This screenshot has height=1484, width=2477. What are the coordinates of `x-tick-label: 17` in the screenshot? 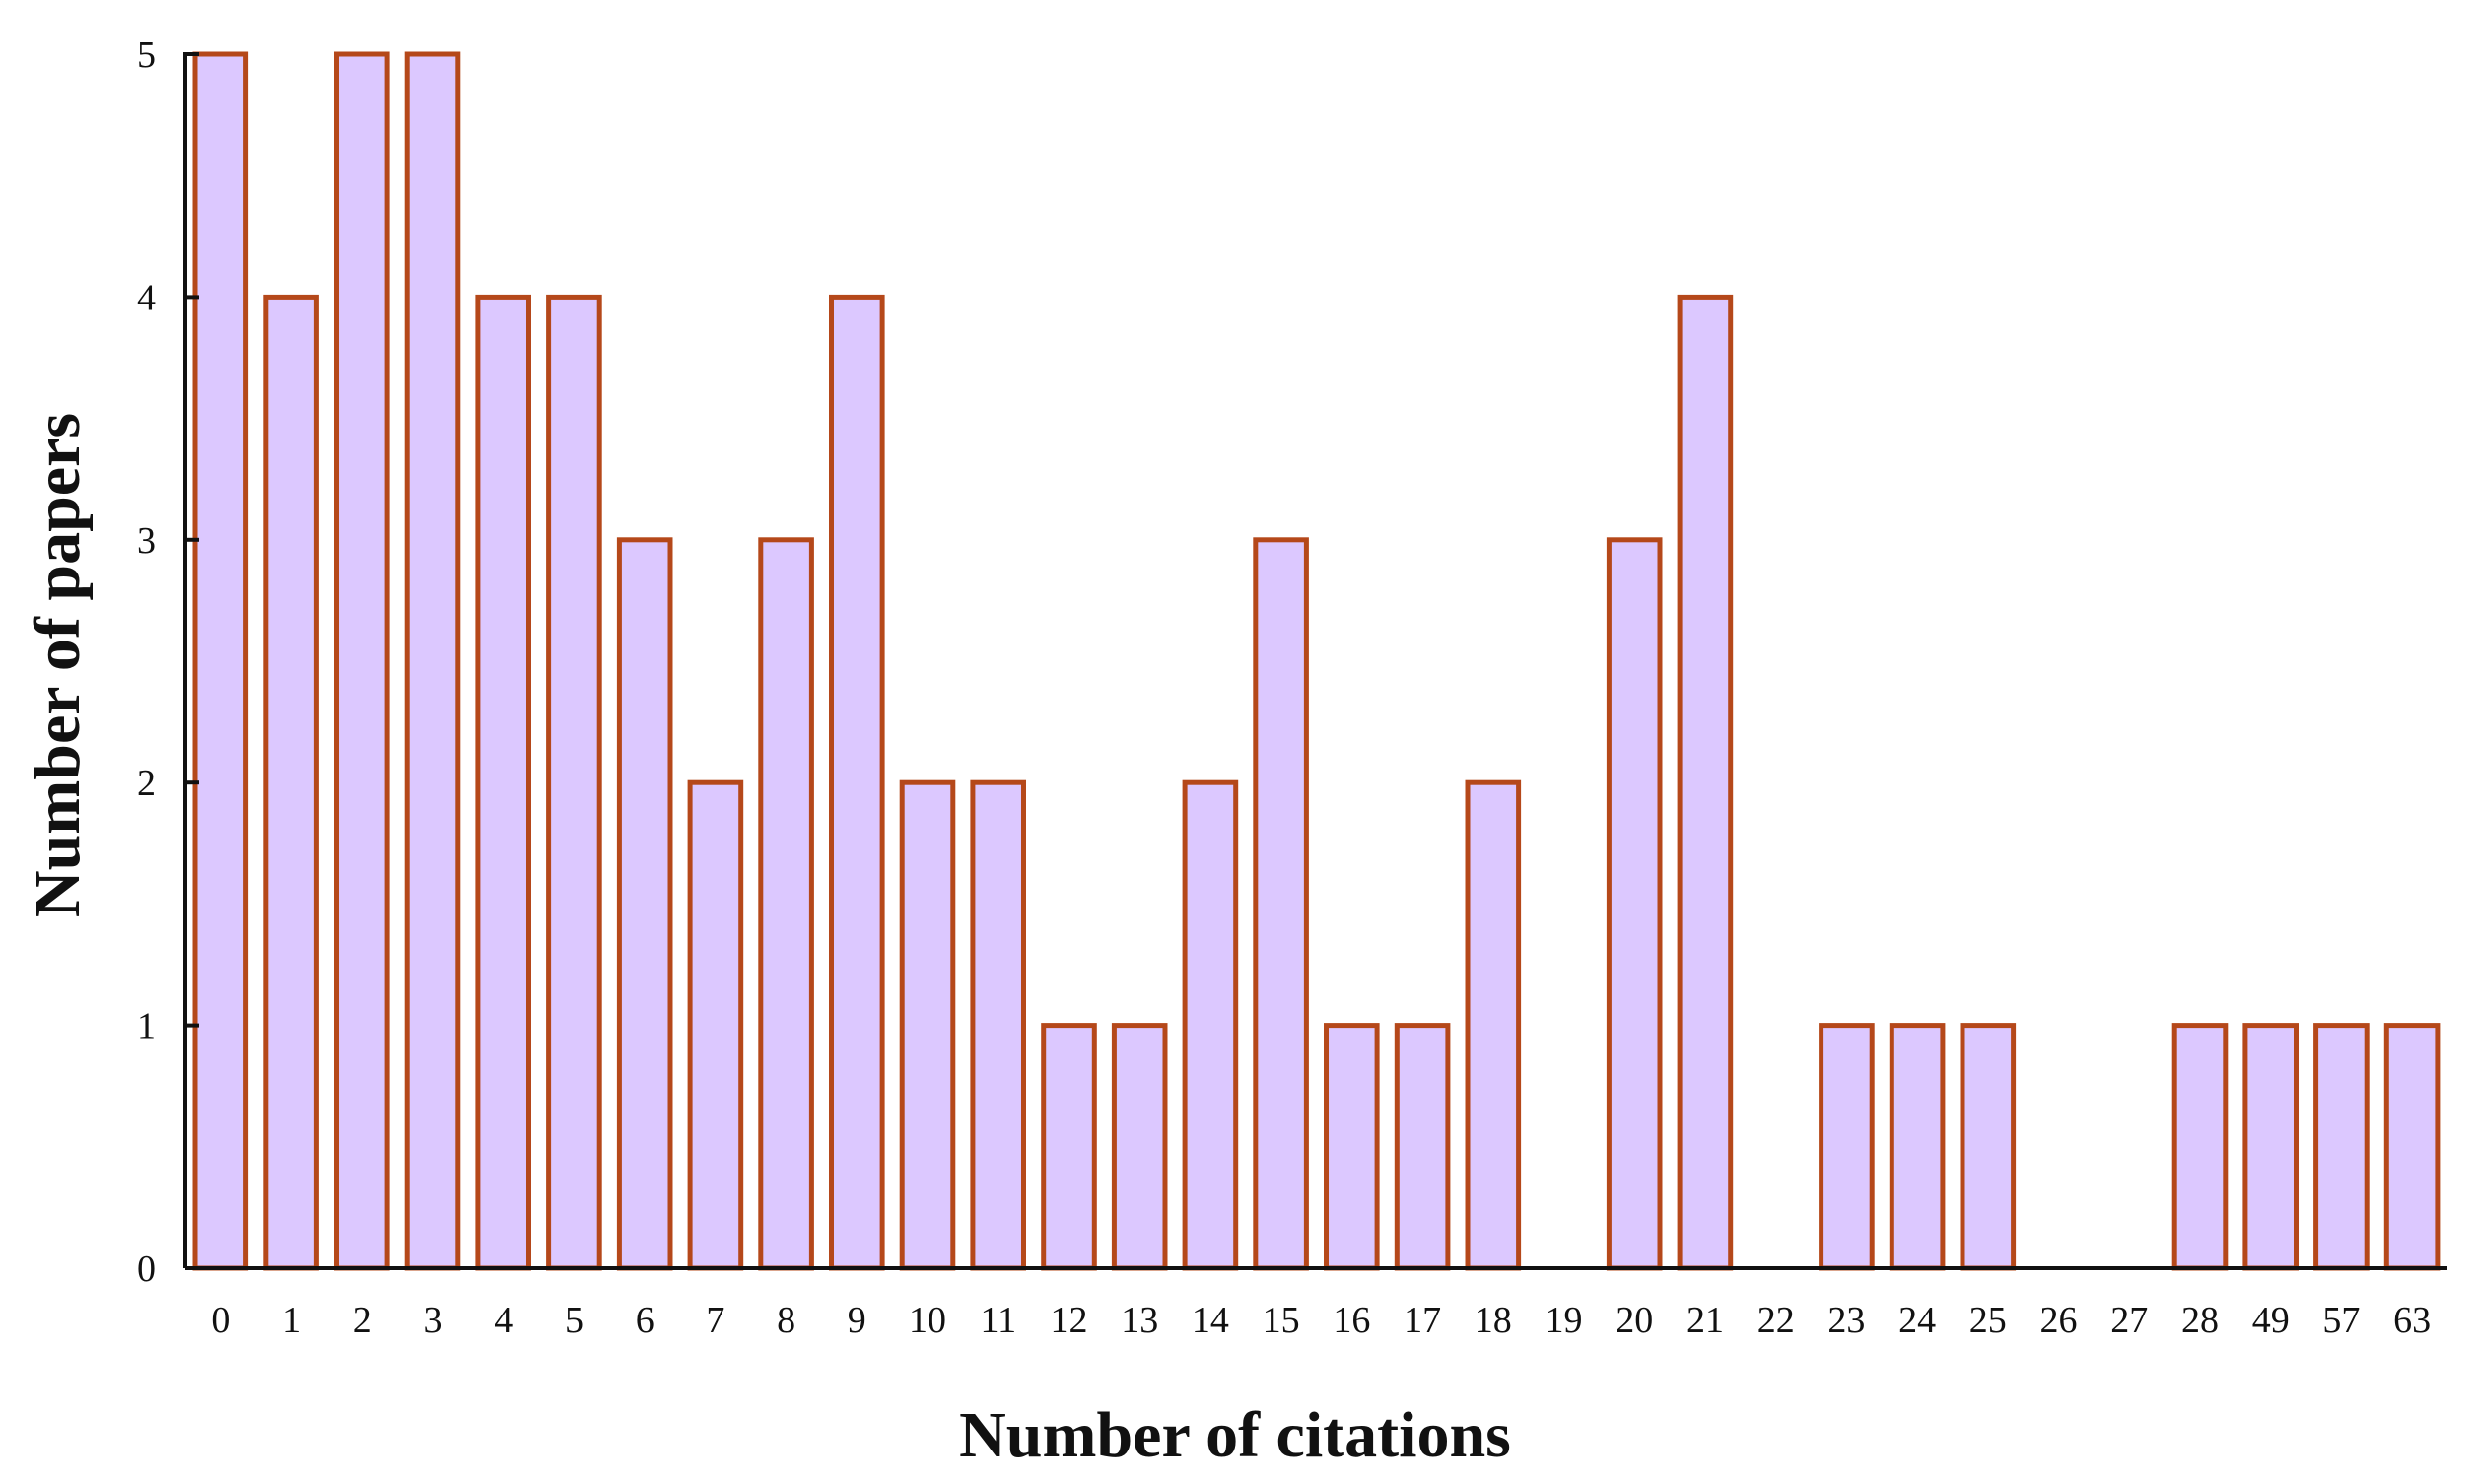 It's located at (1422, 1320).